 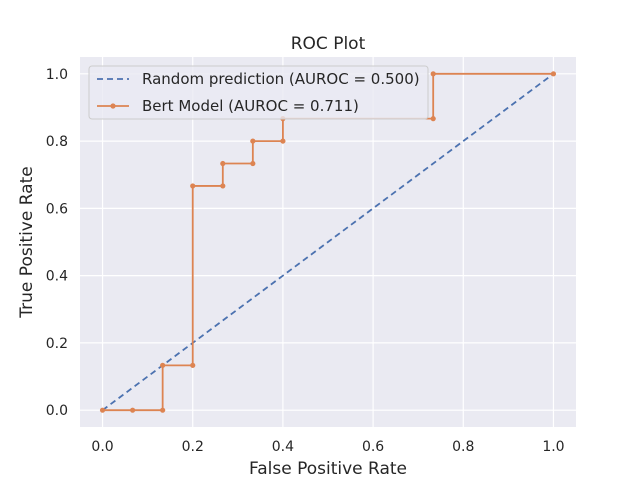 I want to click on chart-title: ROC Plot, so click(x=328, y=44).